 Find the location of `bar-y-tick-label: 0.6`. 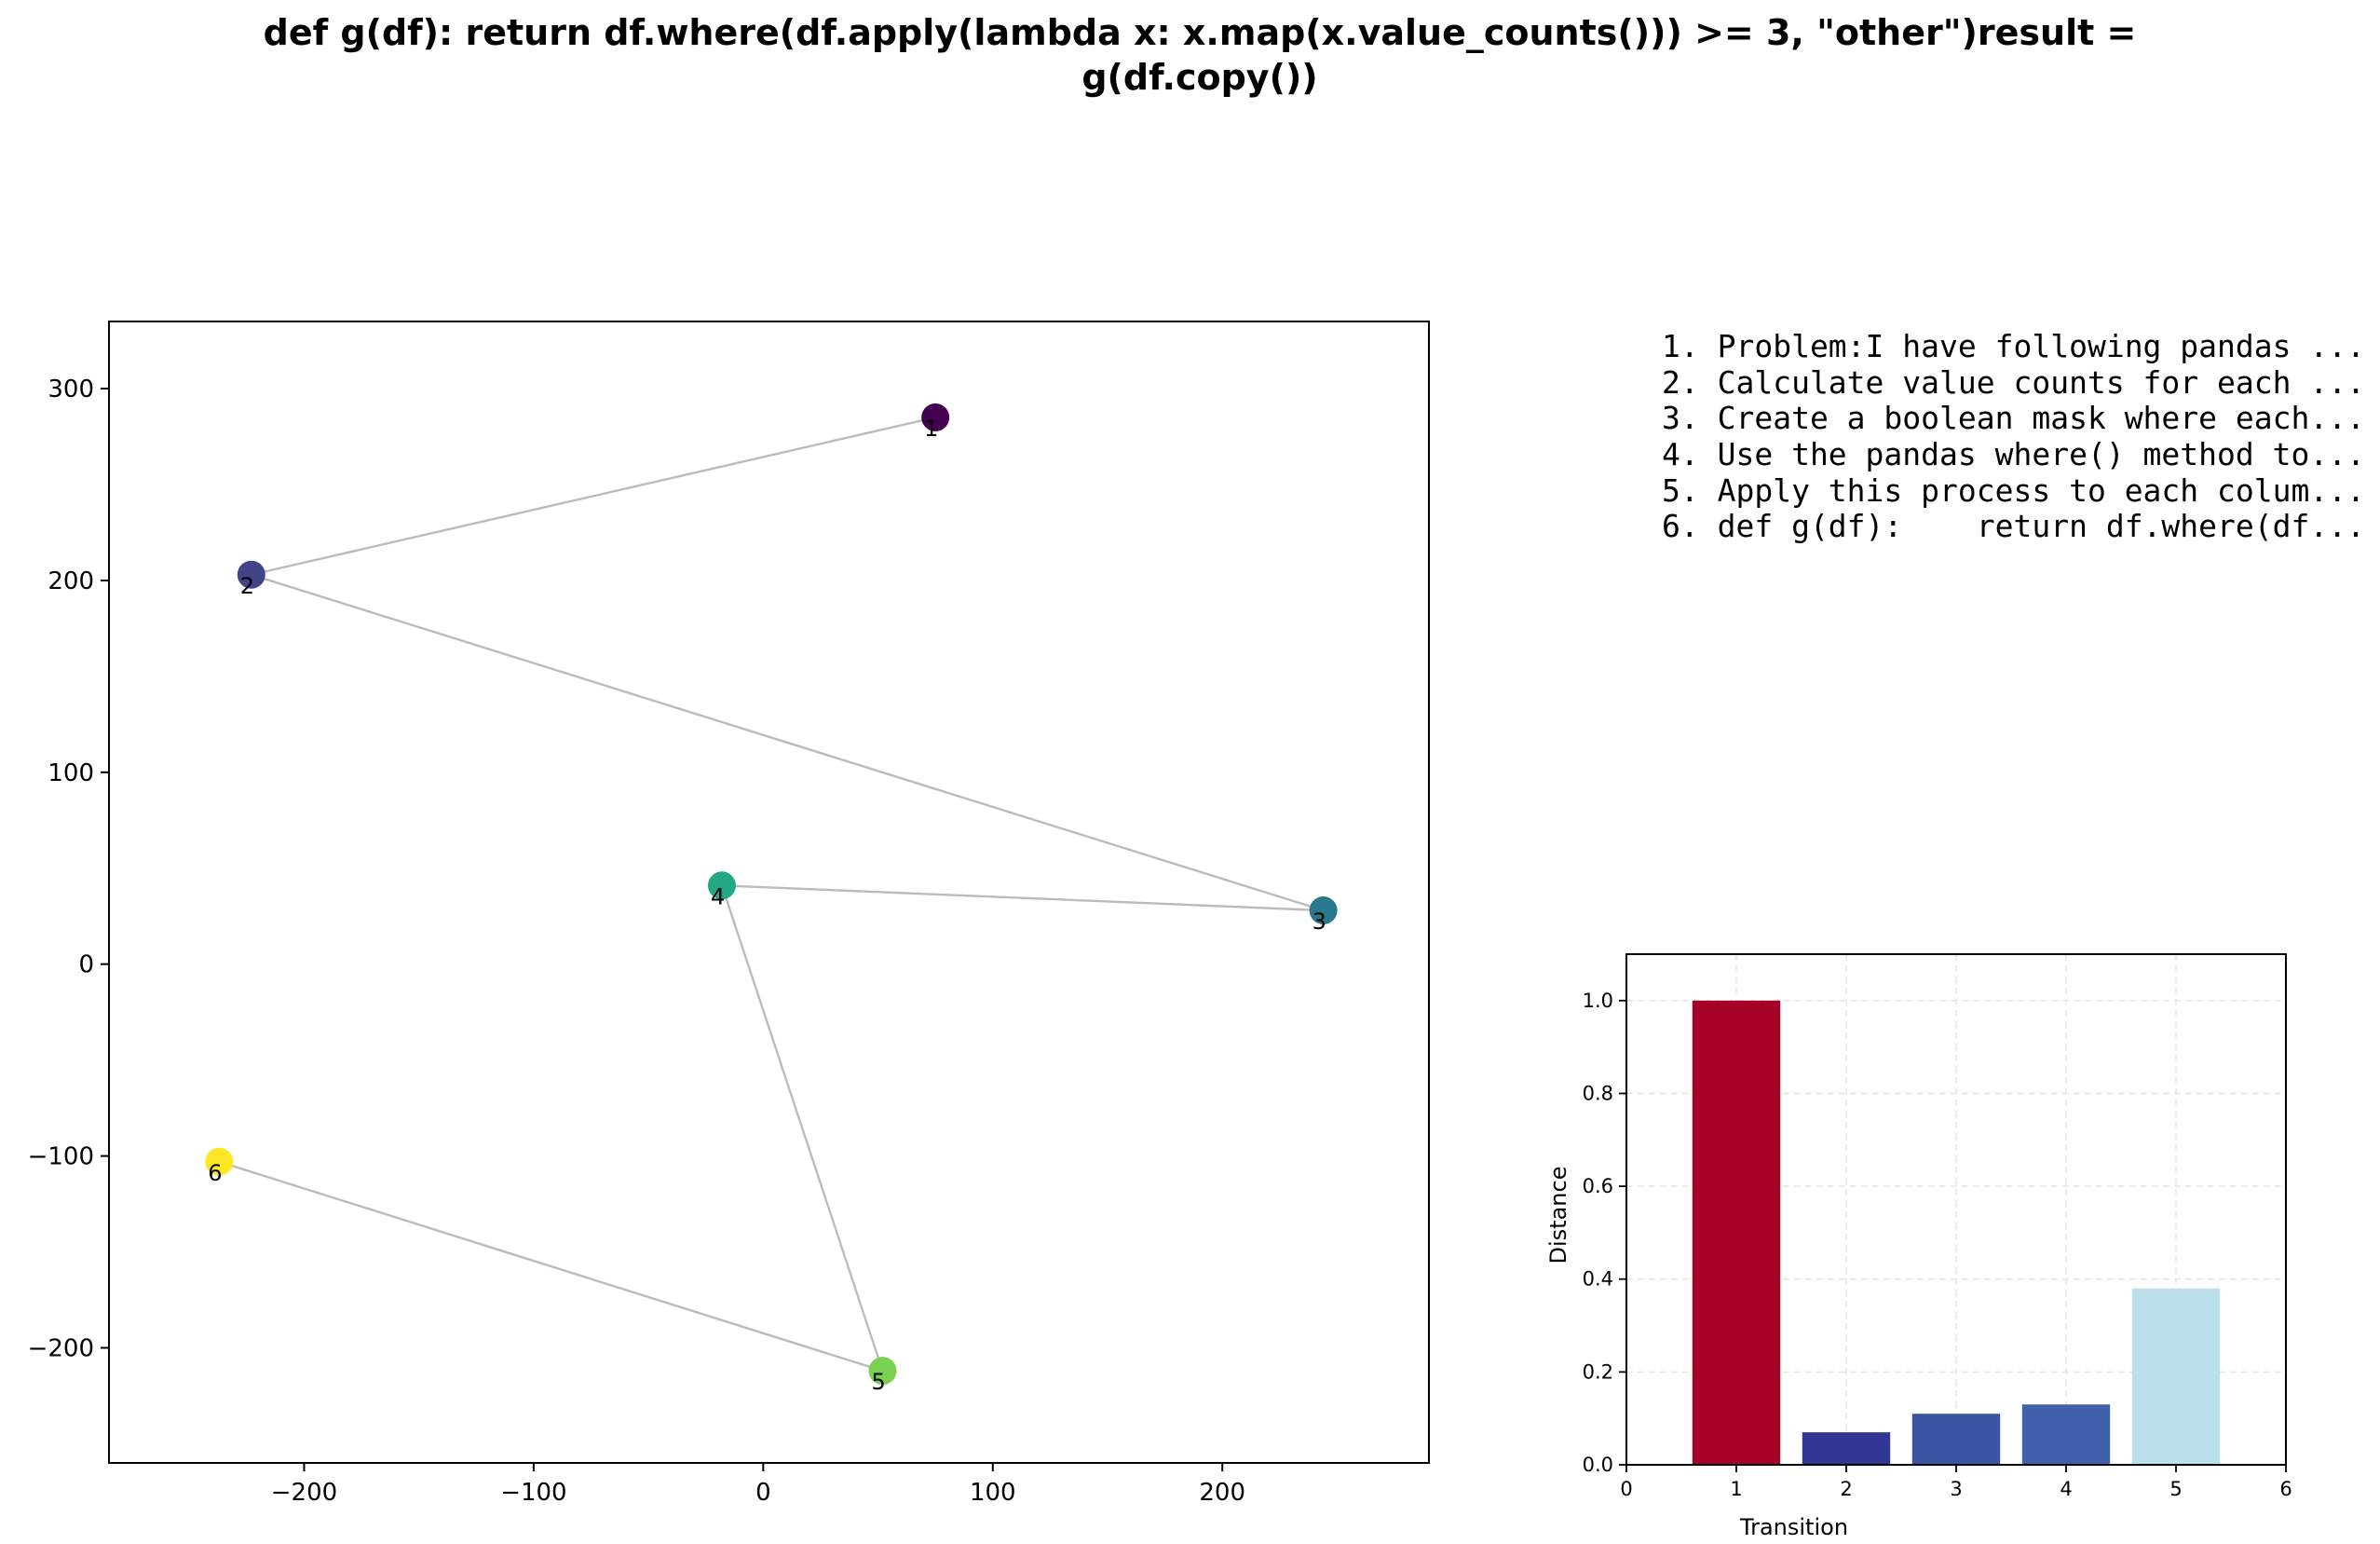

bar-y-tick-label: 0.6 is located at coordinates (1598, 1186).